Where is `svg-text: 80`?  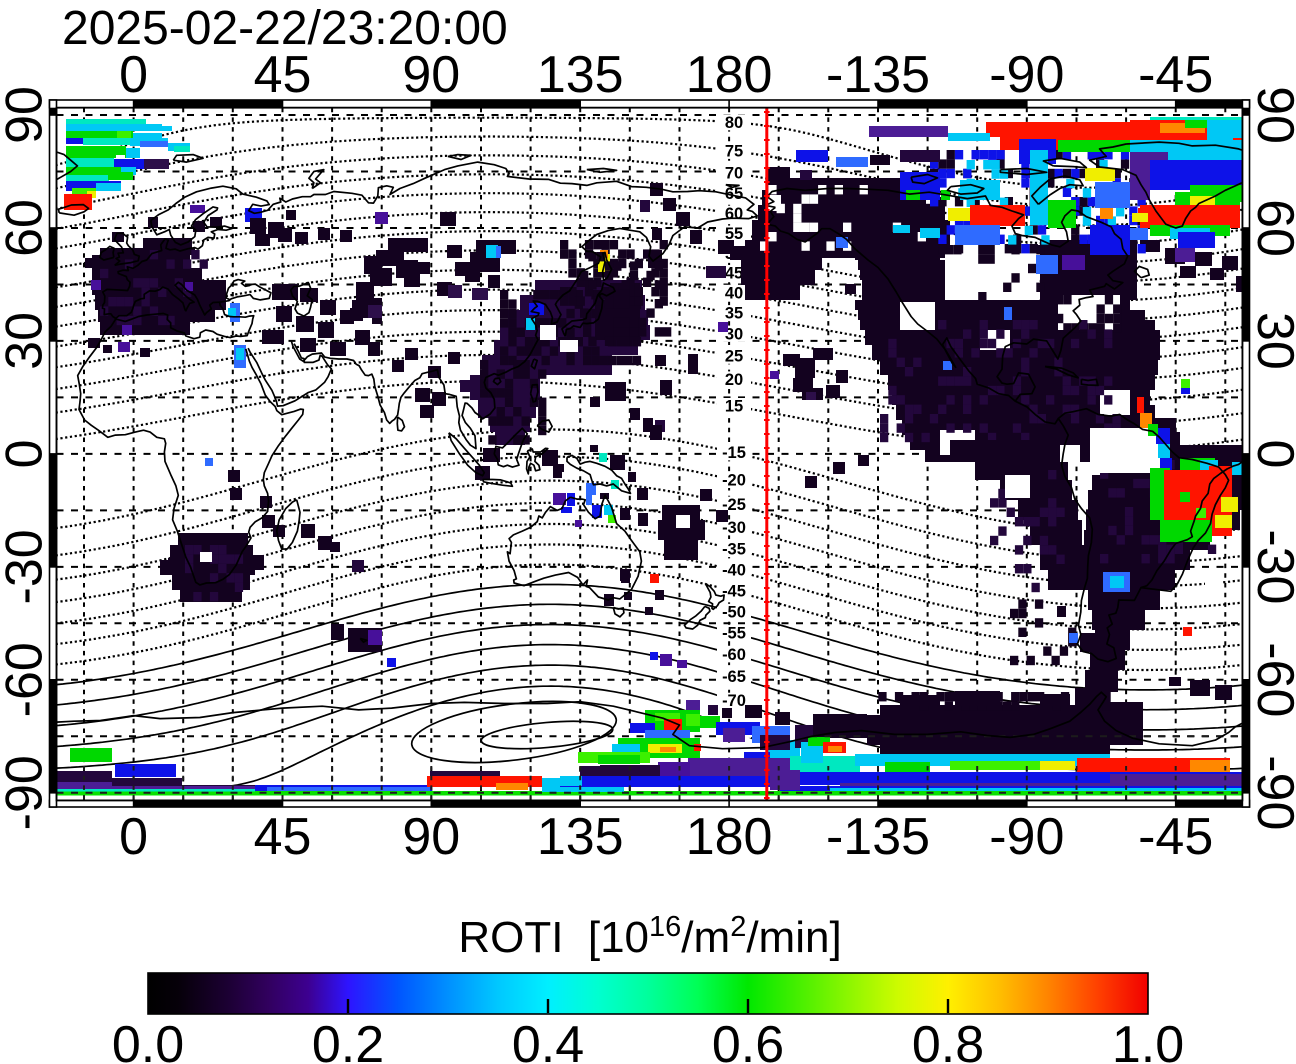 svg-text: 80 is located at coordinates (734, 123).